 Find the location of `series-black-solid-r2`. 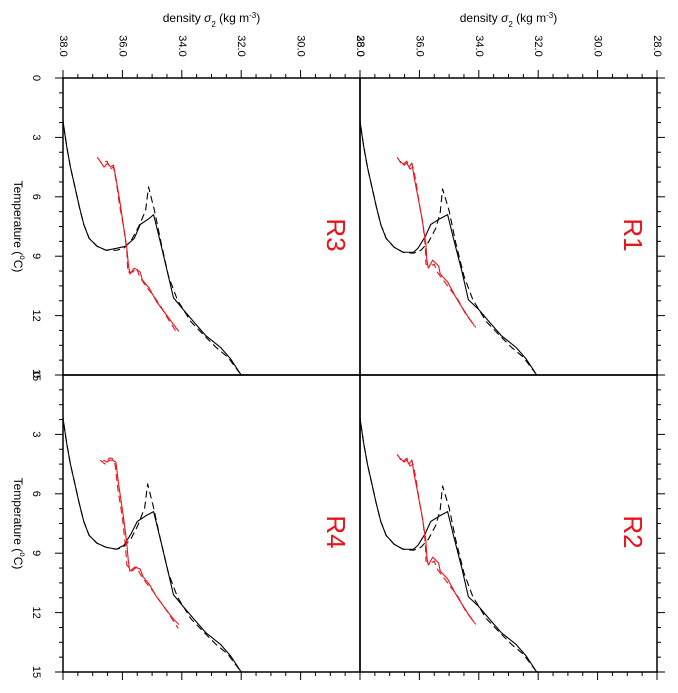

series-black-solid-r2 is located at coordinates (449, 542).